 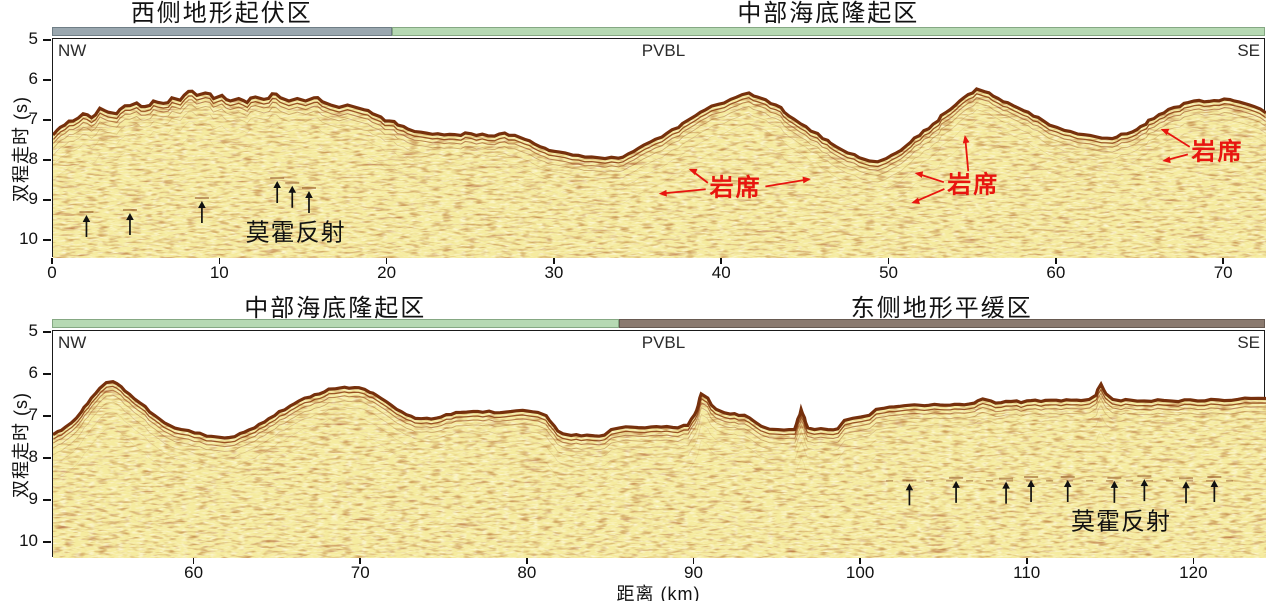 What do you see at coordinates (52, 272) in the screenshot?
I see `x-tick-label: 0` at bounding box center [52, 272].